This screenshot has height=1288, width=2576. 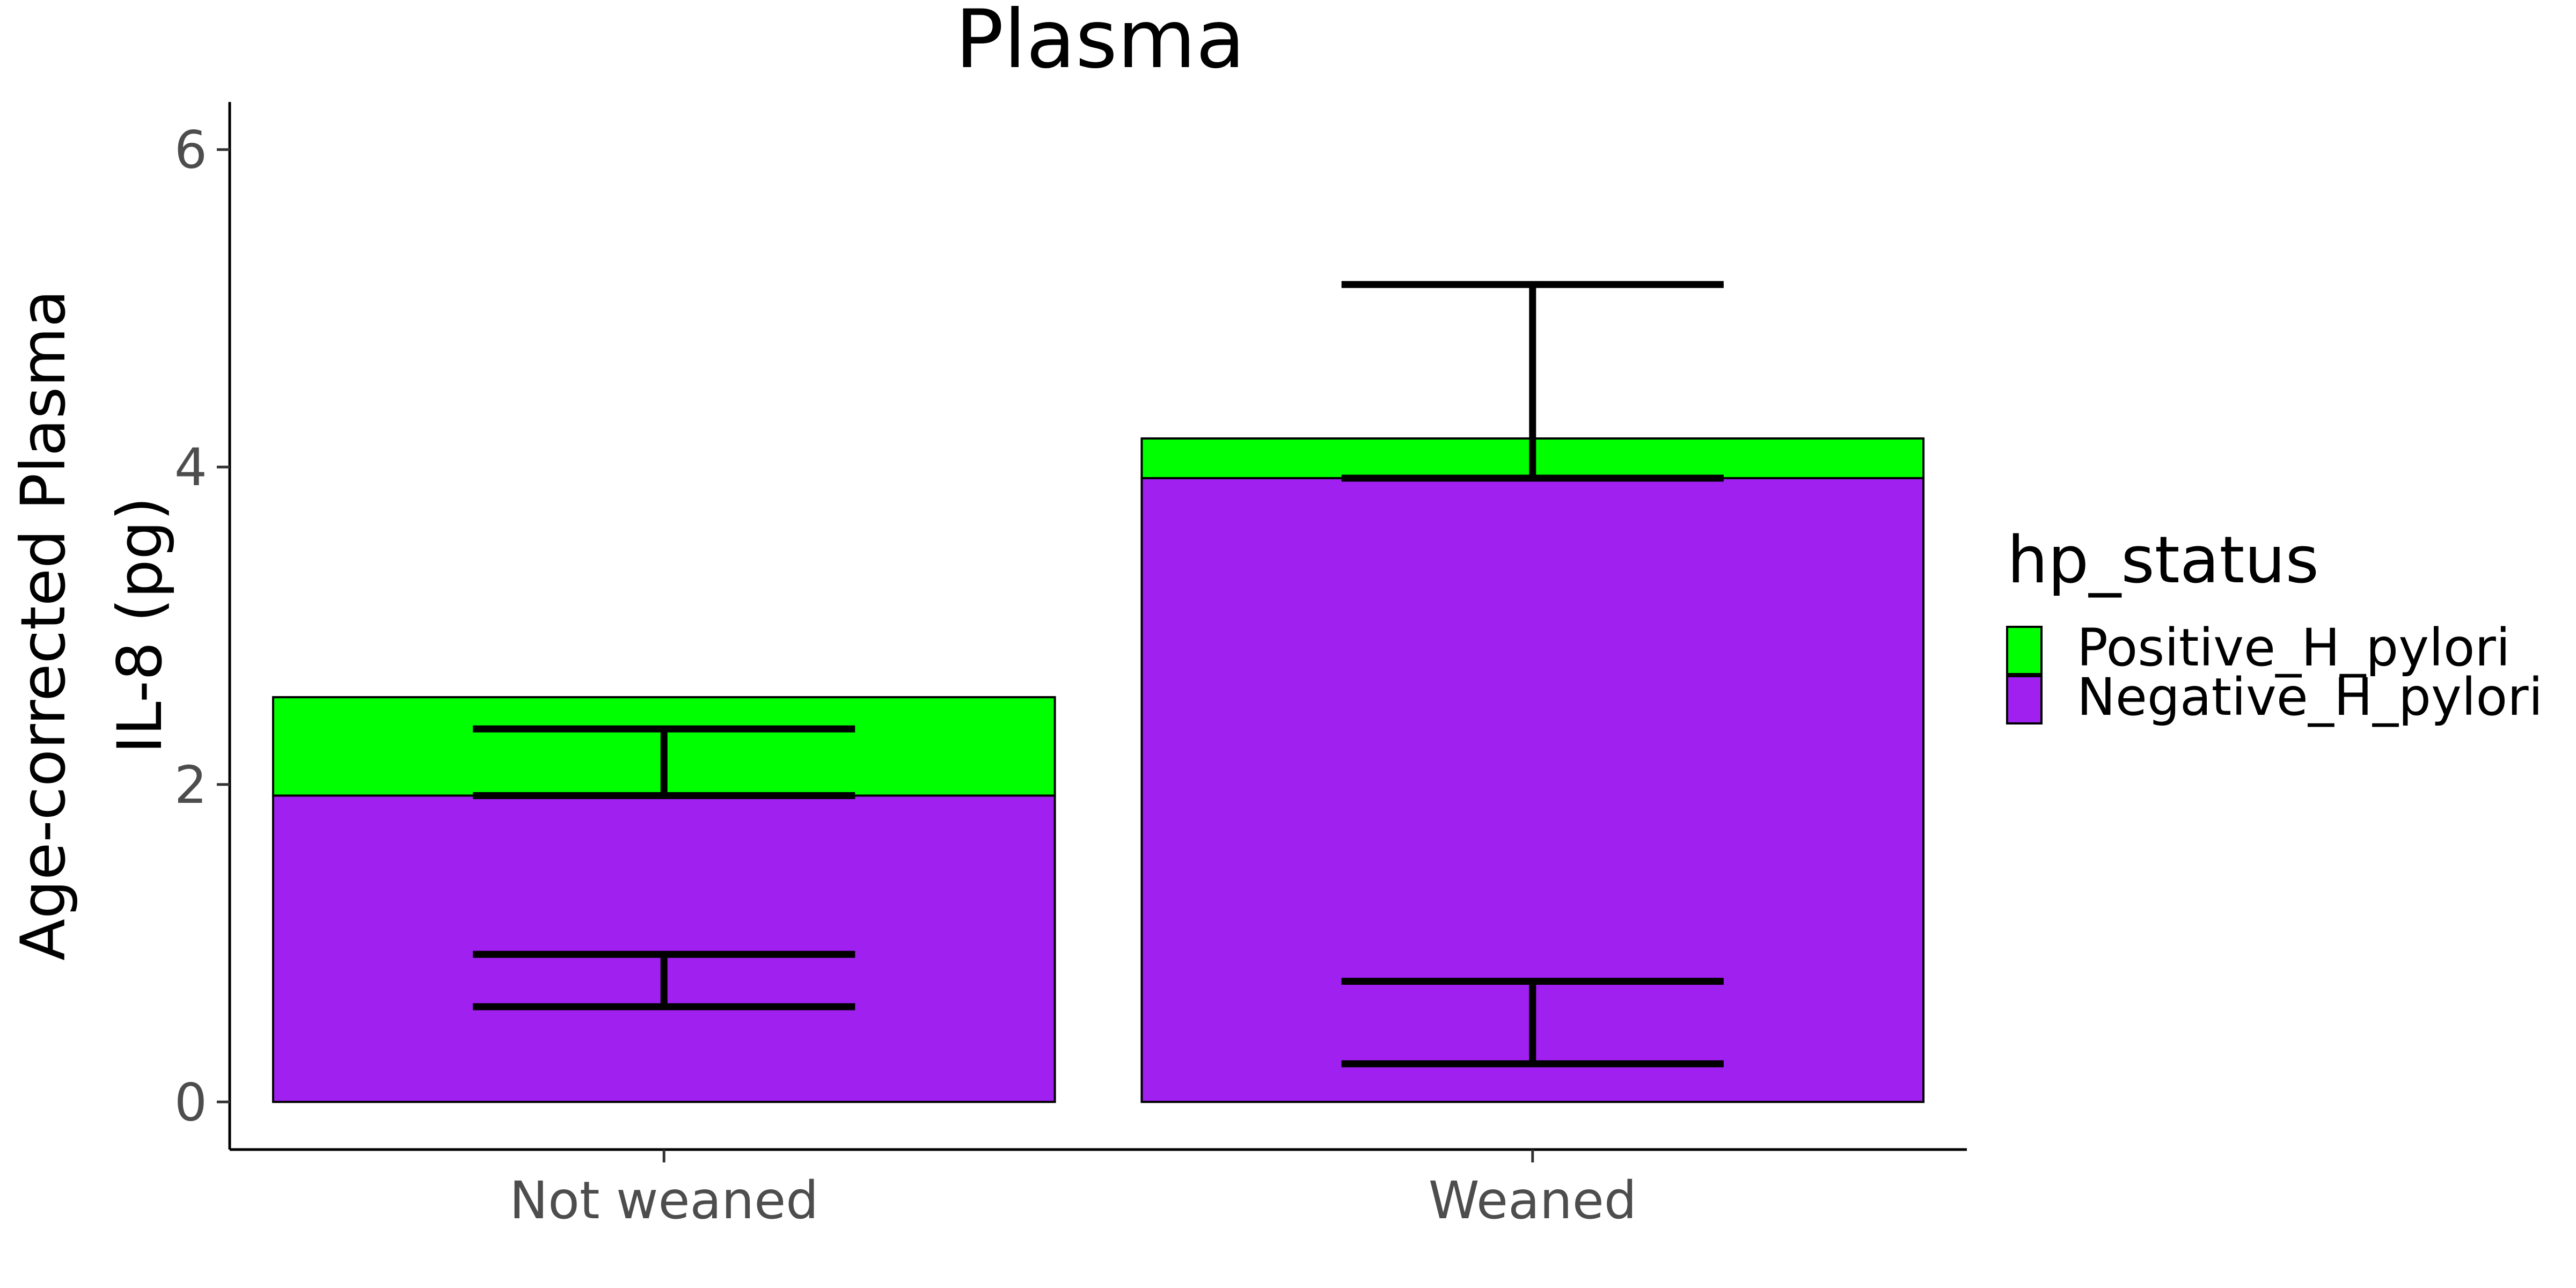 I want to click on x-tick-label: Not weaned, so click(x=663, y=1200).